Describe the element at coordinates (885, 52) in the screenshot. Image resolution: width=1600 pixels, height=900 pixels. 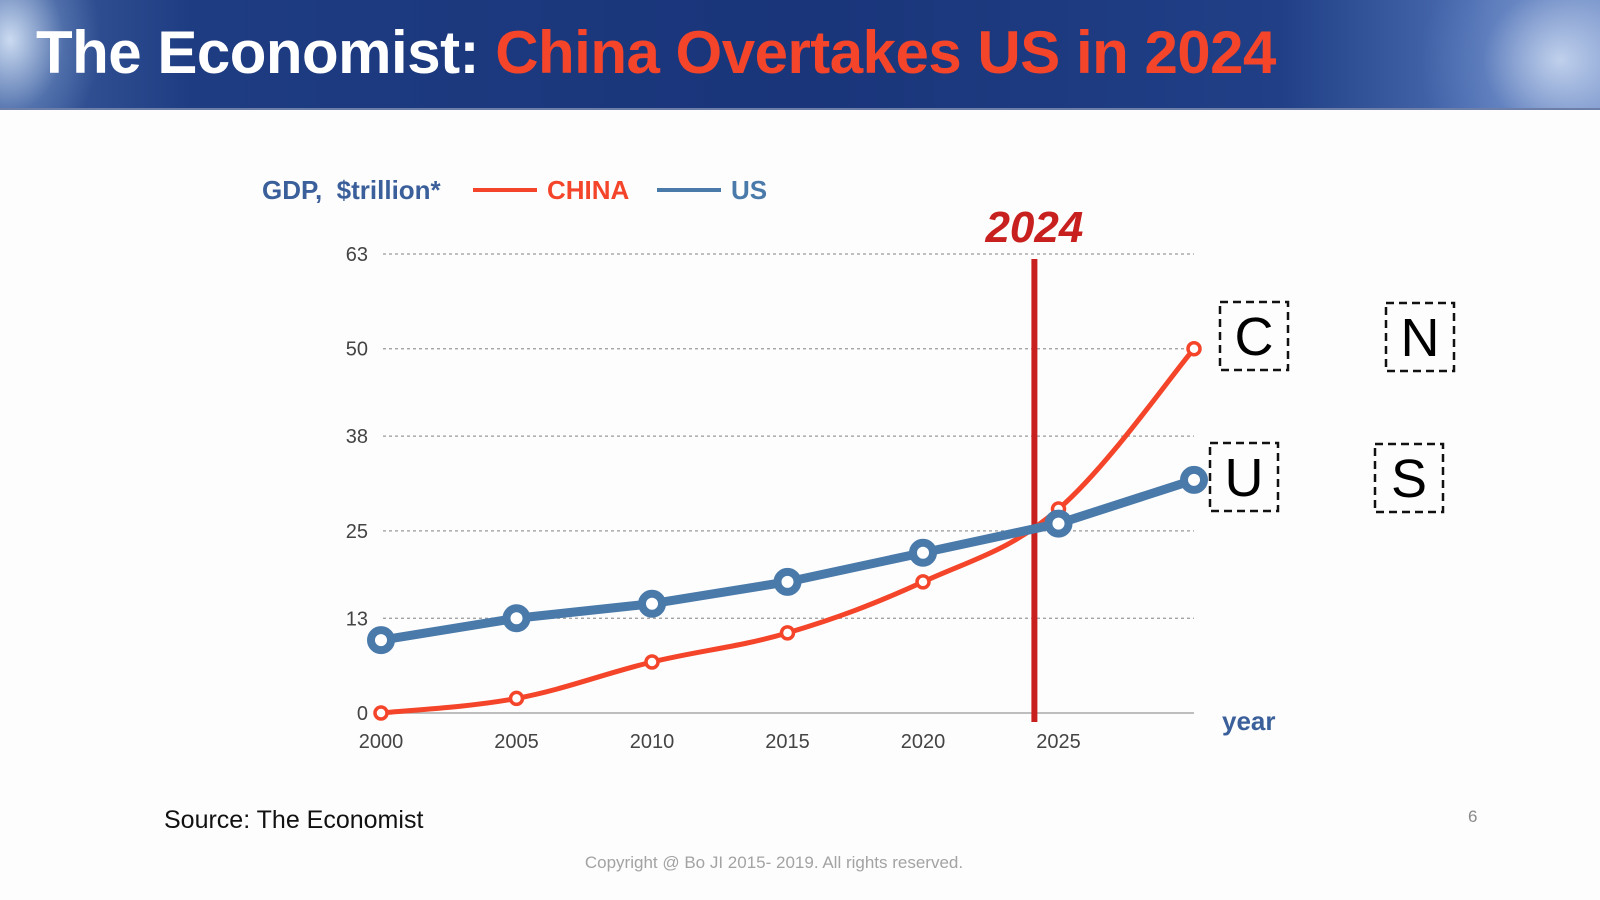
I see `title-headline: China Overtakes US in 2024` at that location.